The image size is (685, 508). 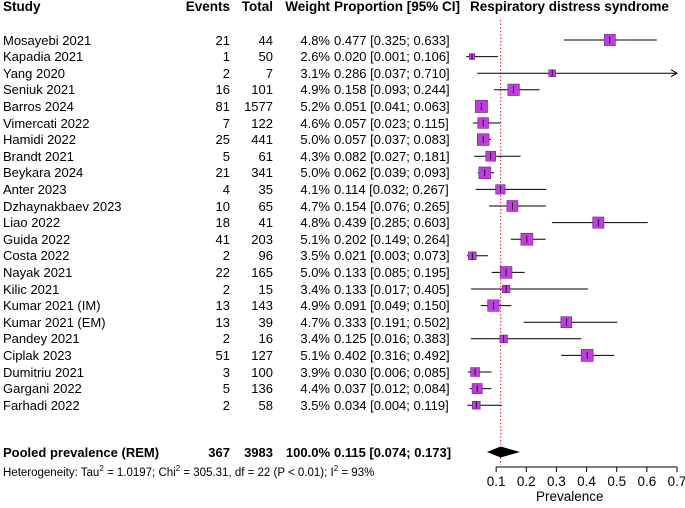 What do you see at coordinates (52, 306) in the screenshot?
I see `study-name: Kumar 2021 (IM)` at bounding box center [52, 306].